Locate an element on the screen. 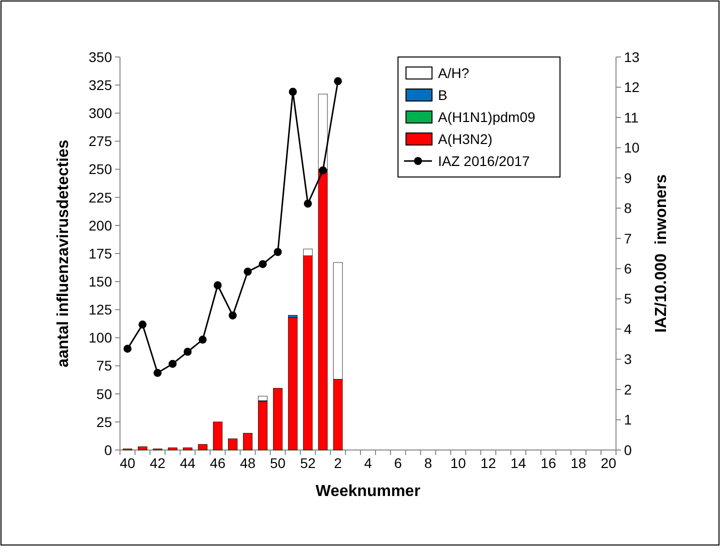 The image size is (728, 554). y2-tick-label: 8 is located at coordinates (628, 208).